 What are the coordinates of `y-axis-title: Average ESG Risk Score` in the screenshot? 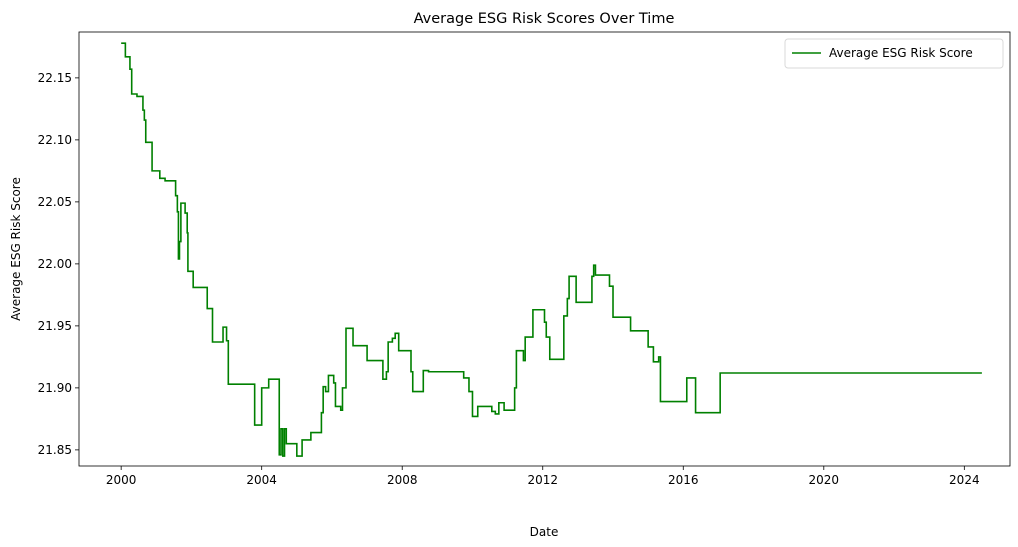 It's located at (16, 249).